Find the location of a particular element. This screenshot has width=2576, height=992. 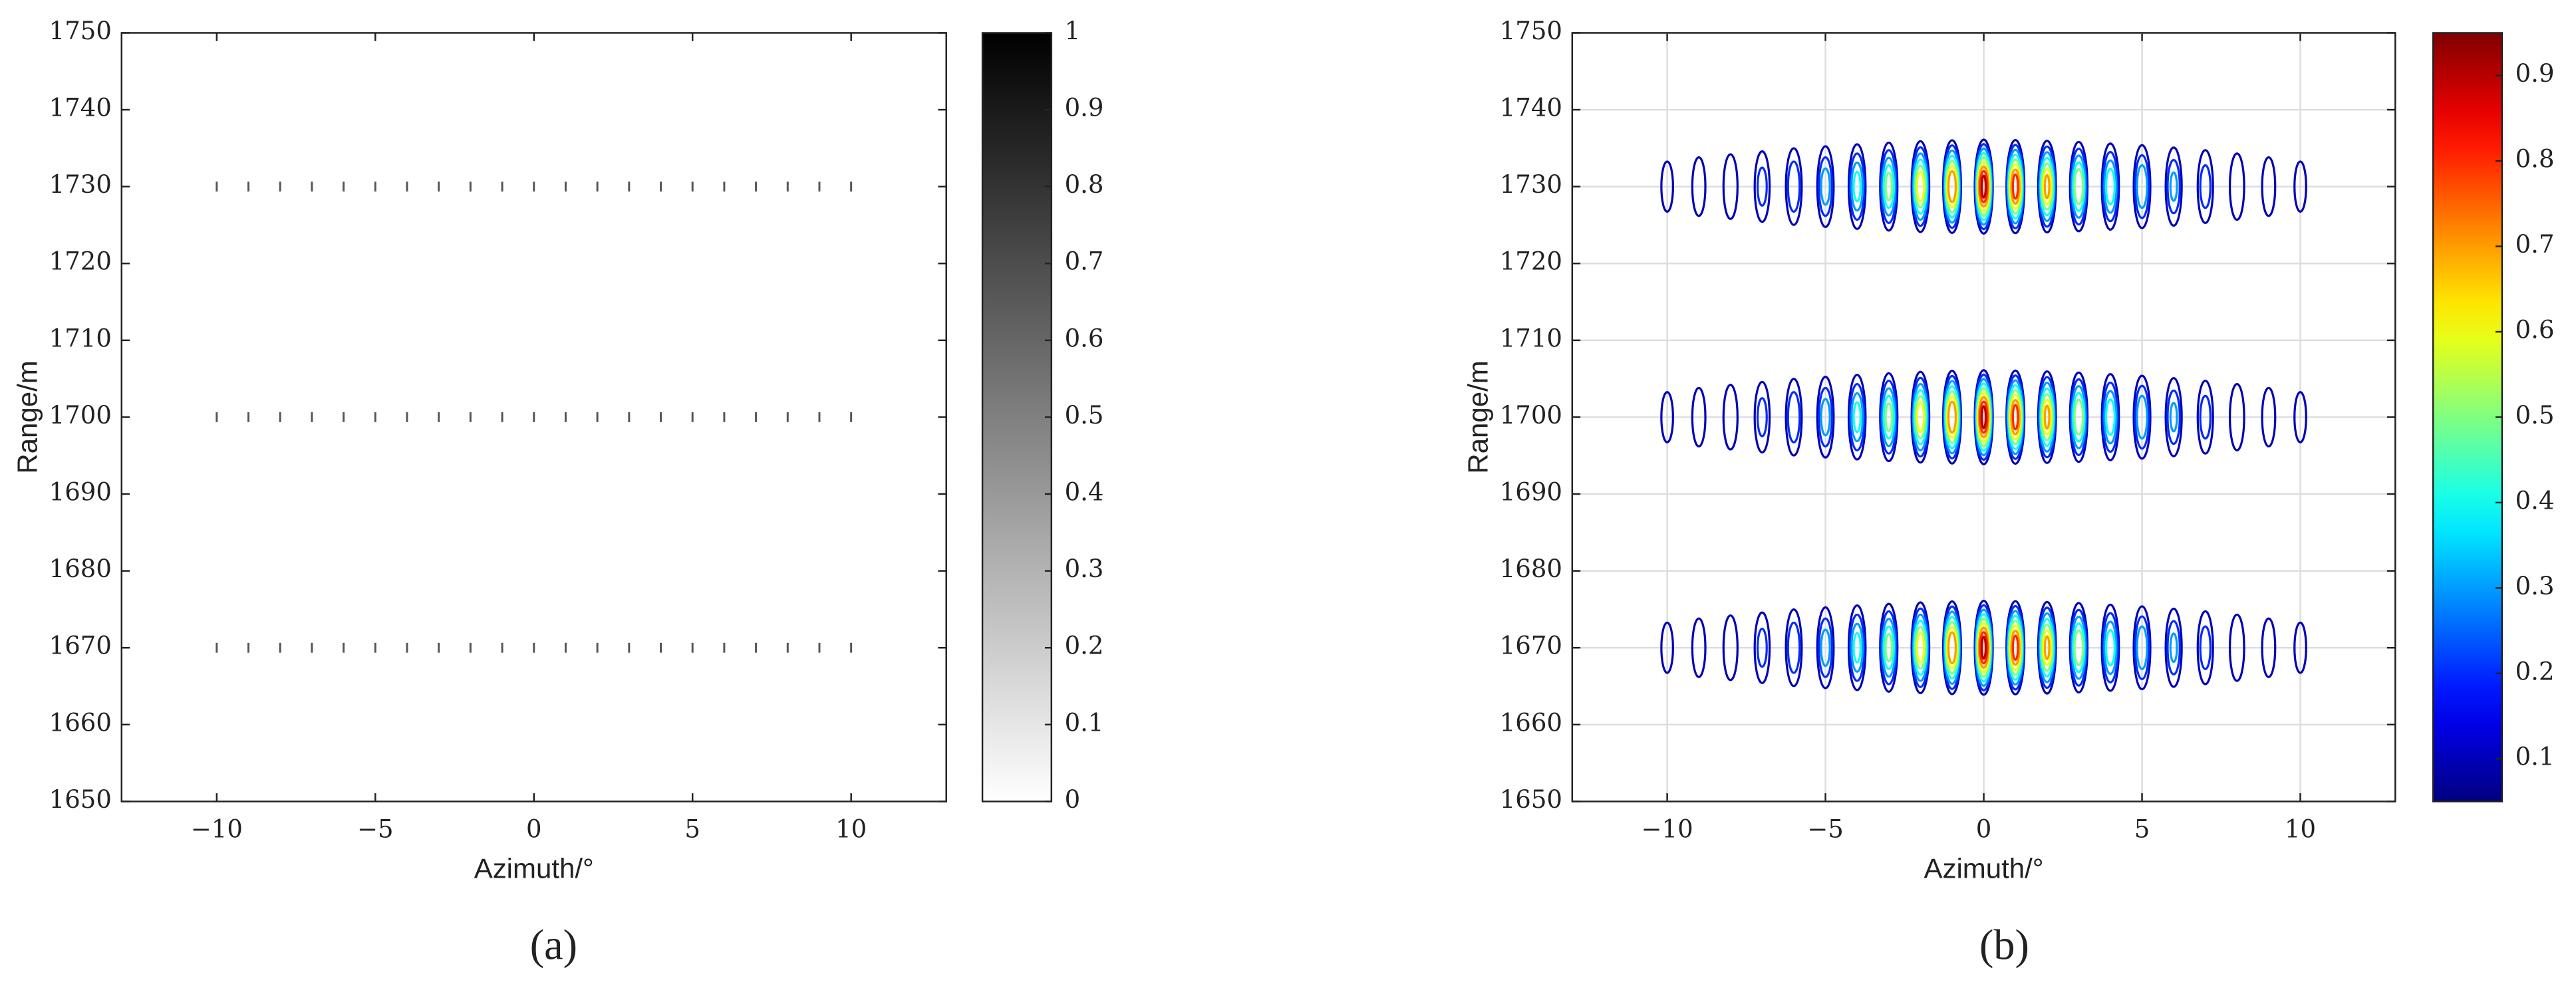

colorbar-tick-label: 0.3 is located at coordinates (1084, 569).